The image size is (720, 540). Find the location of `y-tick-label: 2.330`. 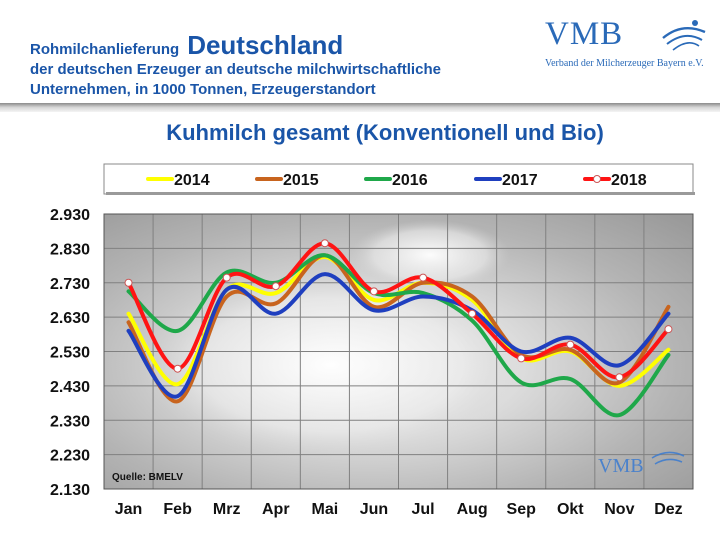

y-tick-label: 2.330 is located at coordinates (70, 421).